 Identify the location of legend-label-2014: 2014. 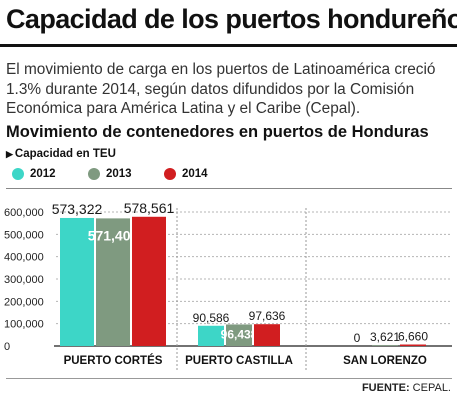
(195, 174).